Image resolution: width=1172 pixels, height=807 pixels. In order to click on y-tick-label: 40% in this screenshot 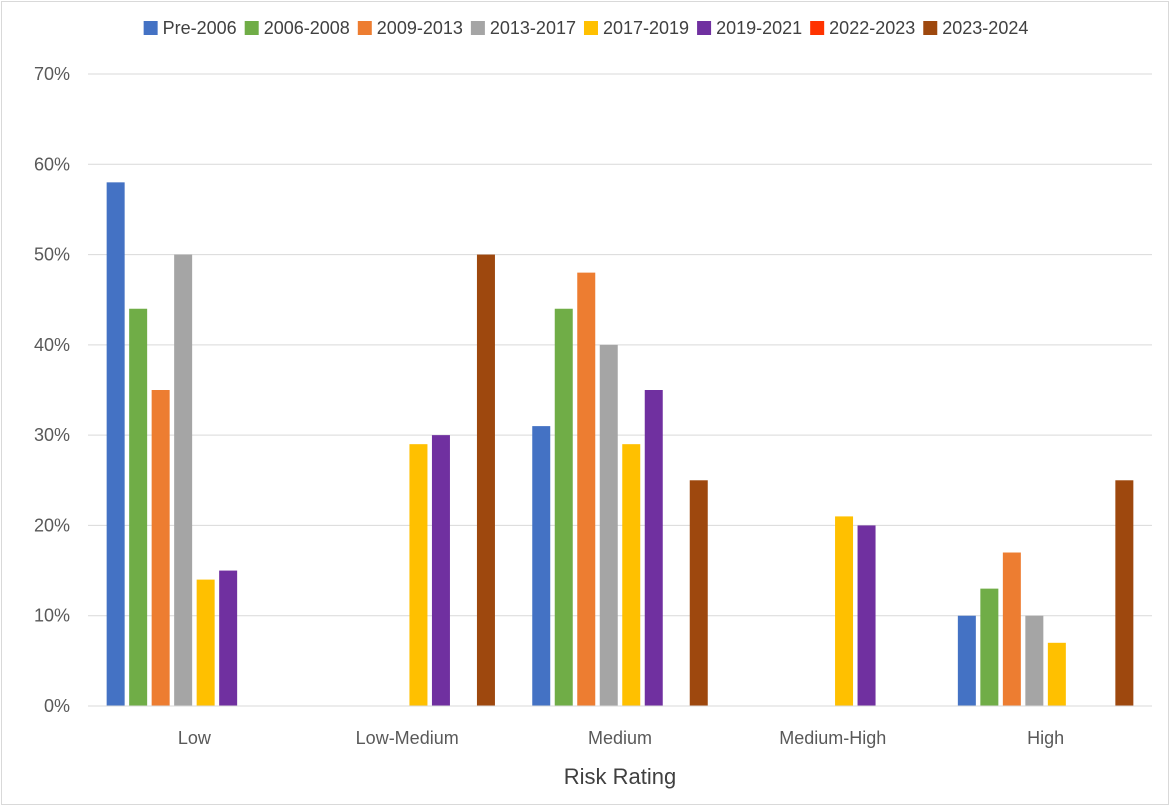, I will do `click(52, 345)`.